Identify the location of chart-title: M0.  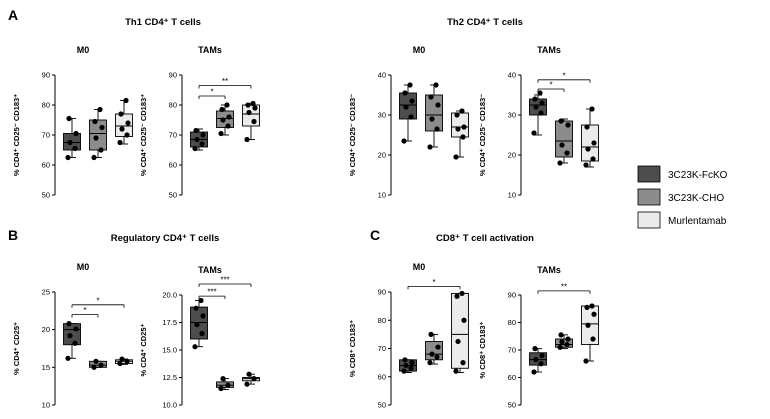
(419, 267).